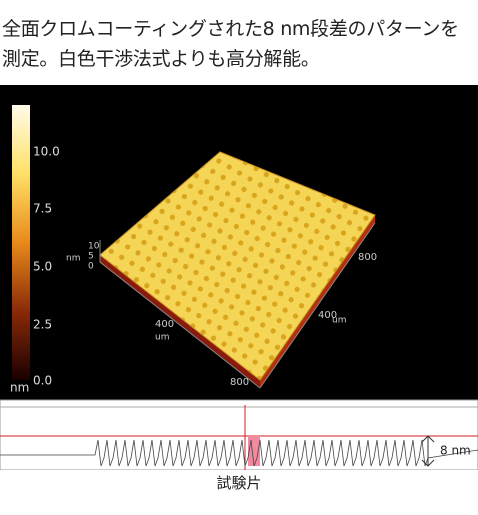 The width and height of the screenshot is (478, 515). What do you see at coordinates (21, 242) in the screenshot?
I see `colorbar` at bounding box center [21, 242].